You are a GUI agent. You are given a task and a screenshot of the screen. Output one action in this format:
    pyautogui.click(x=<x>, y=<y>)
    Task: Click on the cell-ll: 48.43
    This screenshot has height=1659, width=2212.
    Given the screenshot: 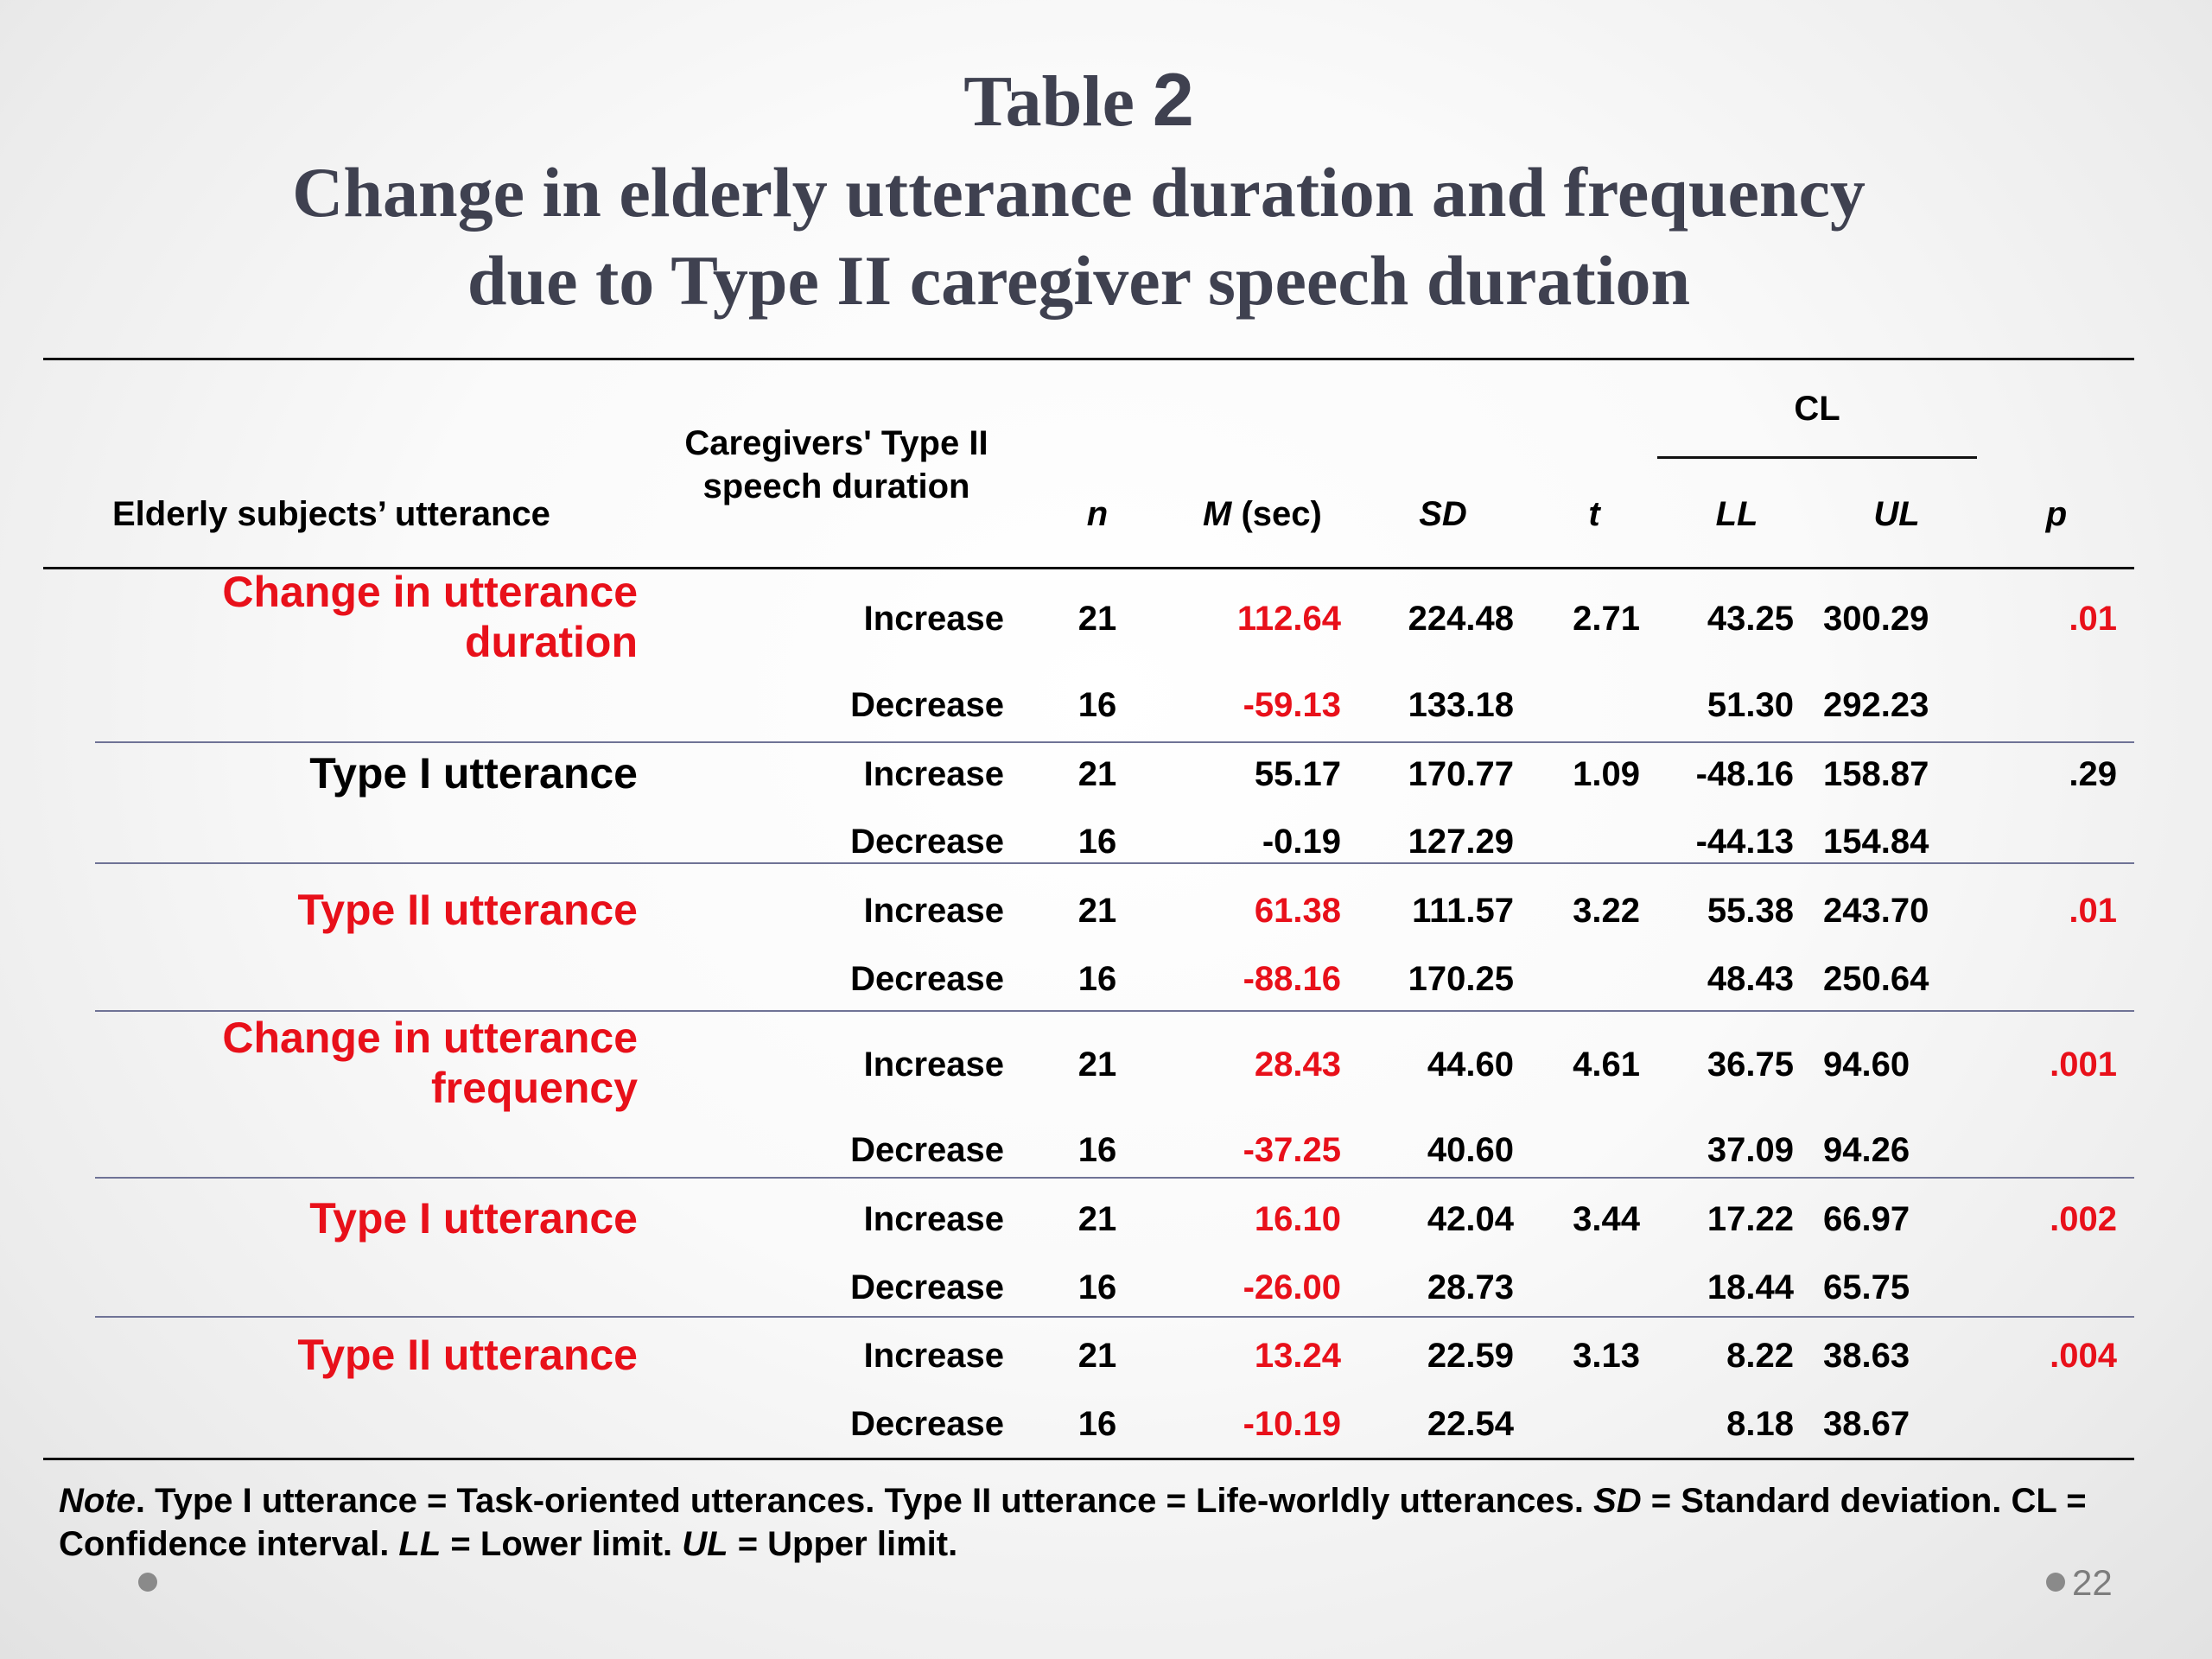 What is the action you would take?
    pyautogui.click(x=1750, y=979)
    